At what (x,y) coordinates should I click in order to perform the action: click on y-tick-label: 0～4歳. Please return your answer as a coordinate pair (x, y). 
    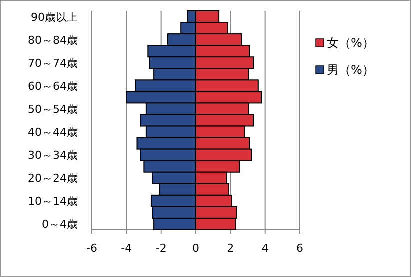
    Looking at the image, I should click on (60, 225).